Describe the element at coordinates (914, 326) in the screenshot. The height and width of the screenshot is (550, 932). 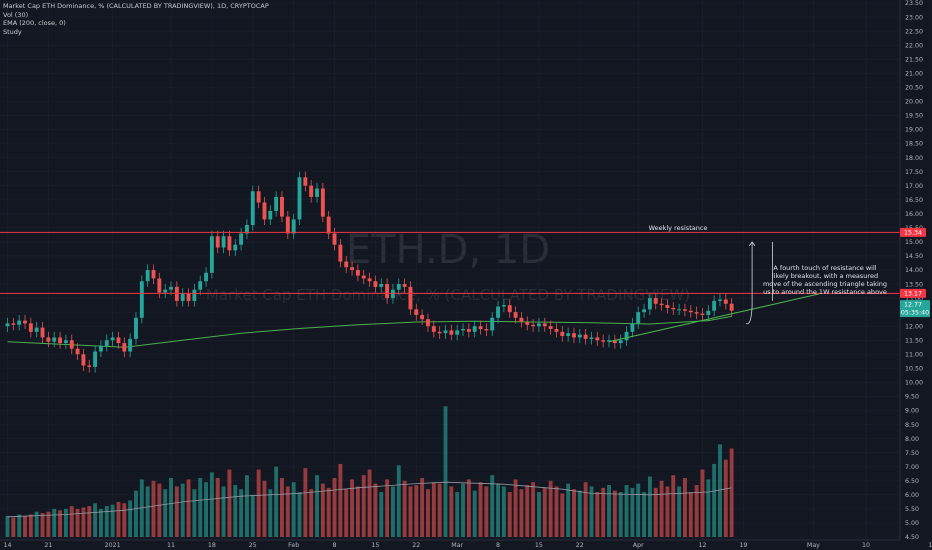
I see `price-tick-label: 12.00` at that location.